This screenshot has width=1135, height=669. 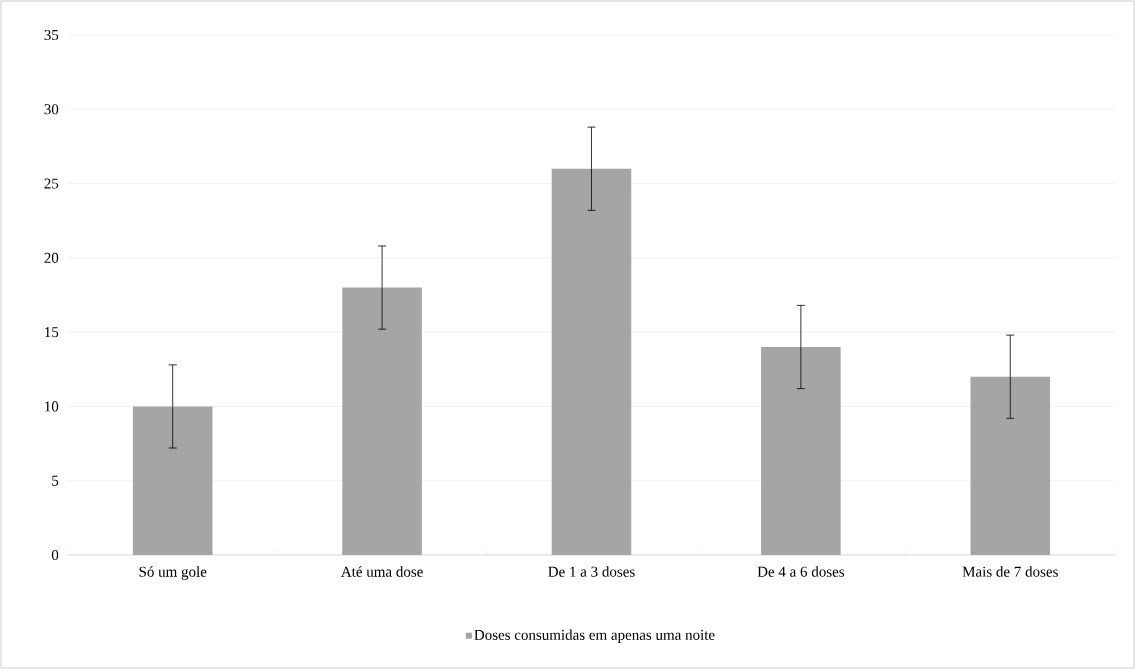 I want to click on y-tick-label: 25, so click(x=51, y=183).